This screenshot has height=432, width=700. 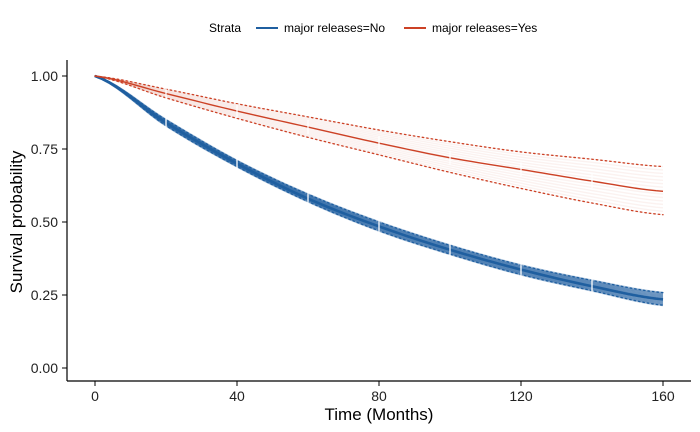 I want to click on x-tick-label-40: 40, so click(x=237, y=396).